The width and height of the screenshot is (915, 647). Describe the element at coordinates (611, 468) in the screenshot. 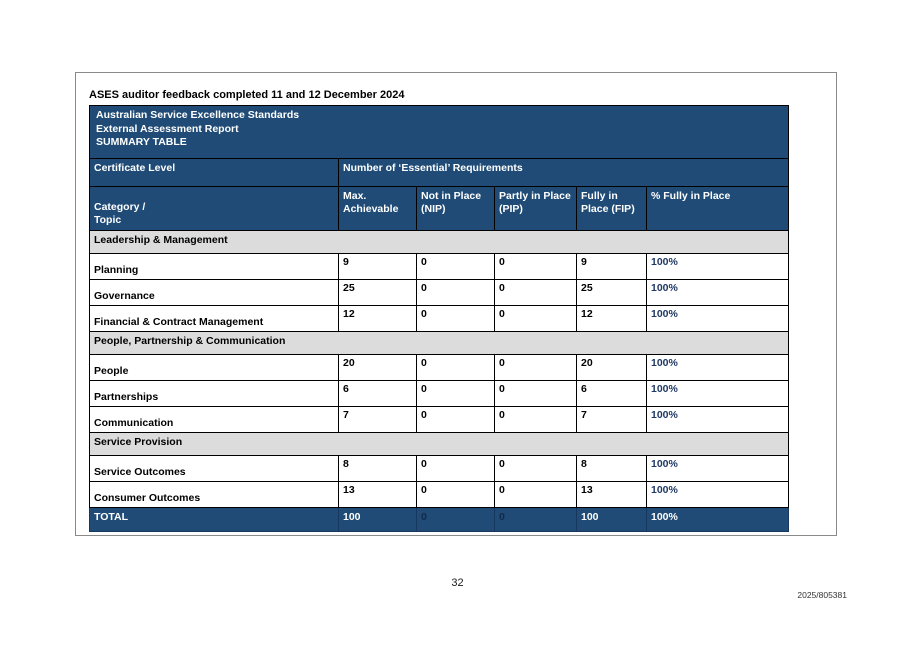

I see `fip-cell: 8` at that location.